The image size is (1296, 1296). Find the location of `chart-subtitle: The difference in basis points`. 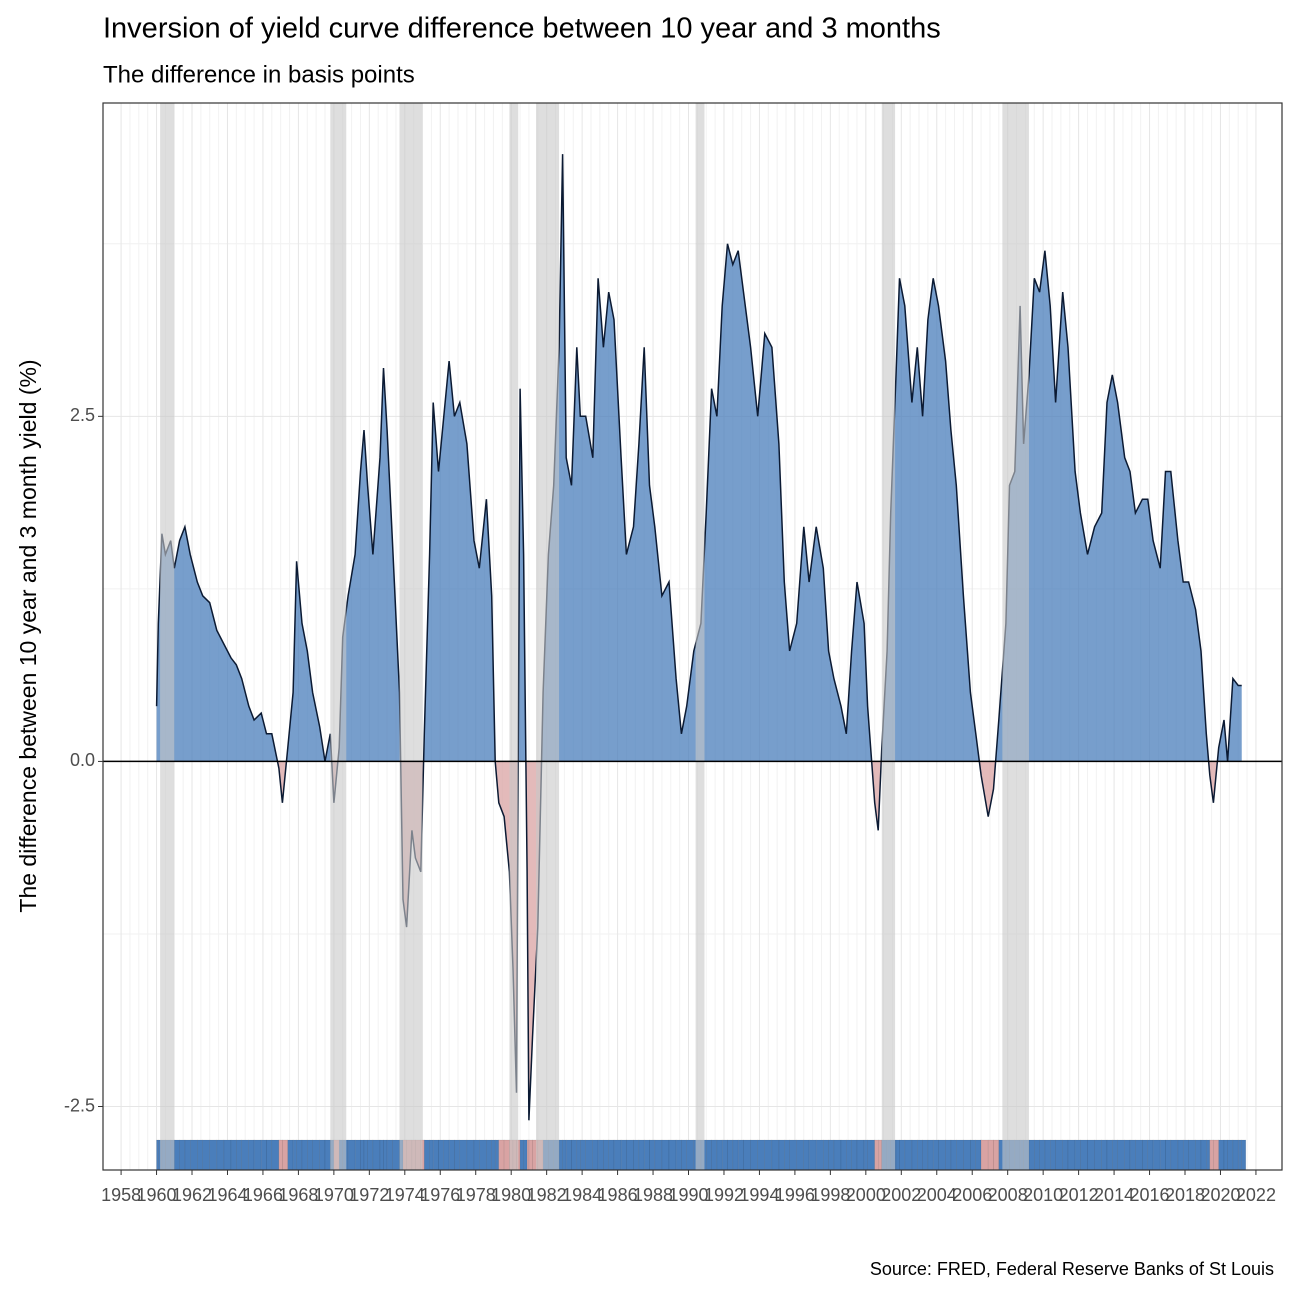

chart-subtitle: The difference in basis points is located at coordinates (259, 74).